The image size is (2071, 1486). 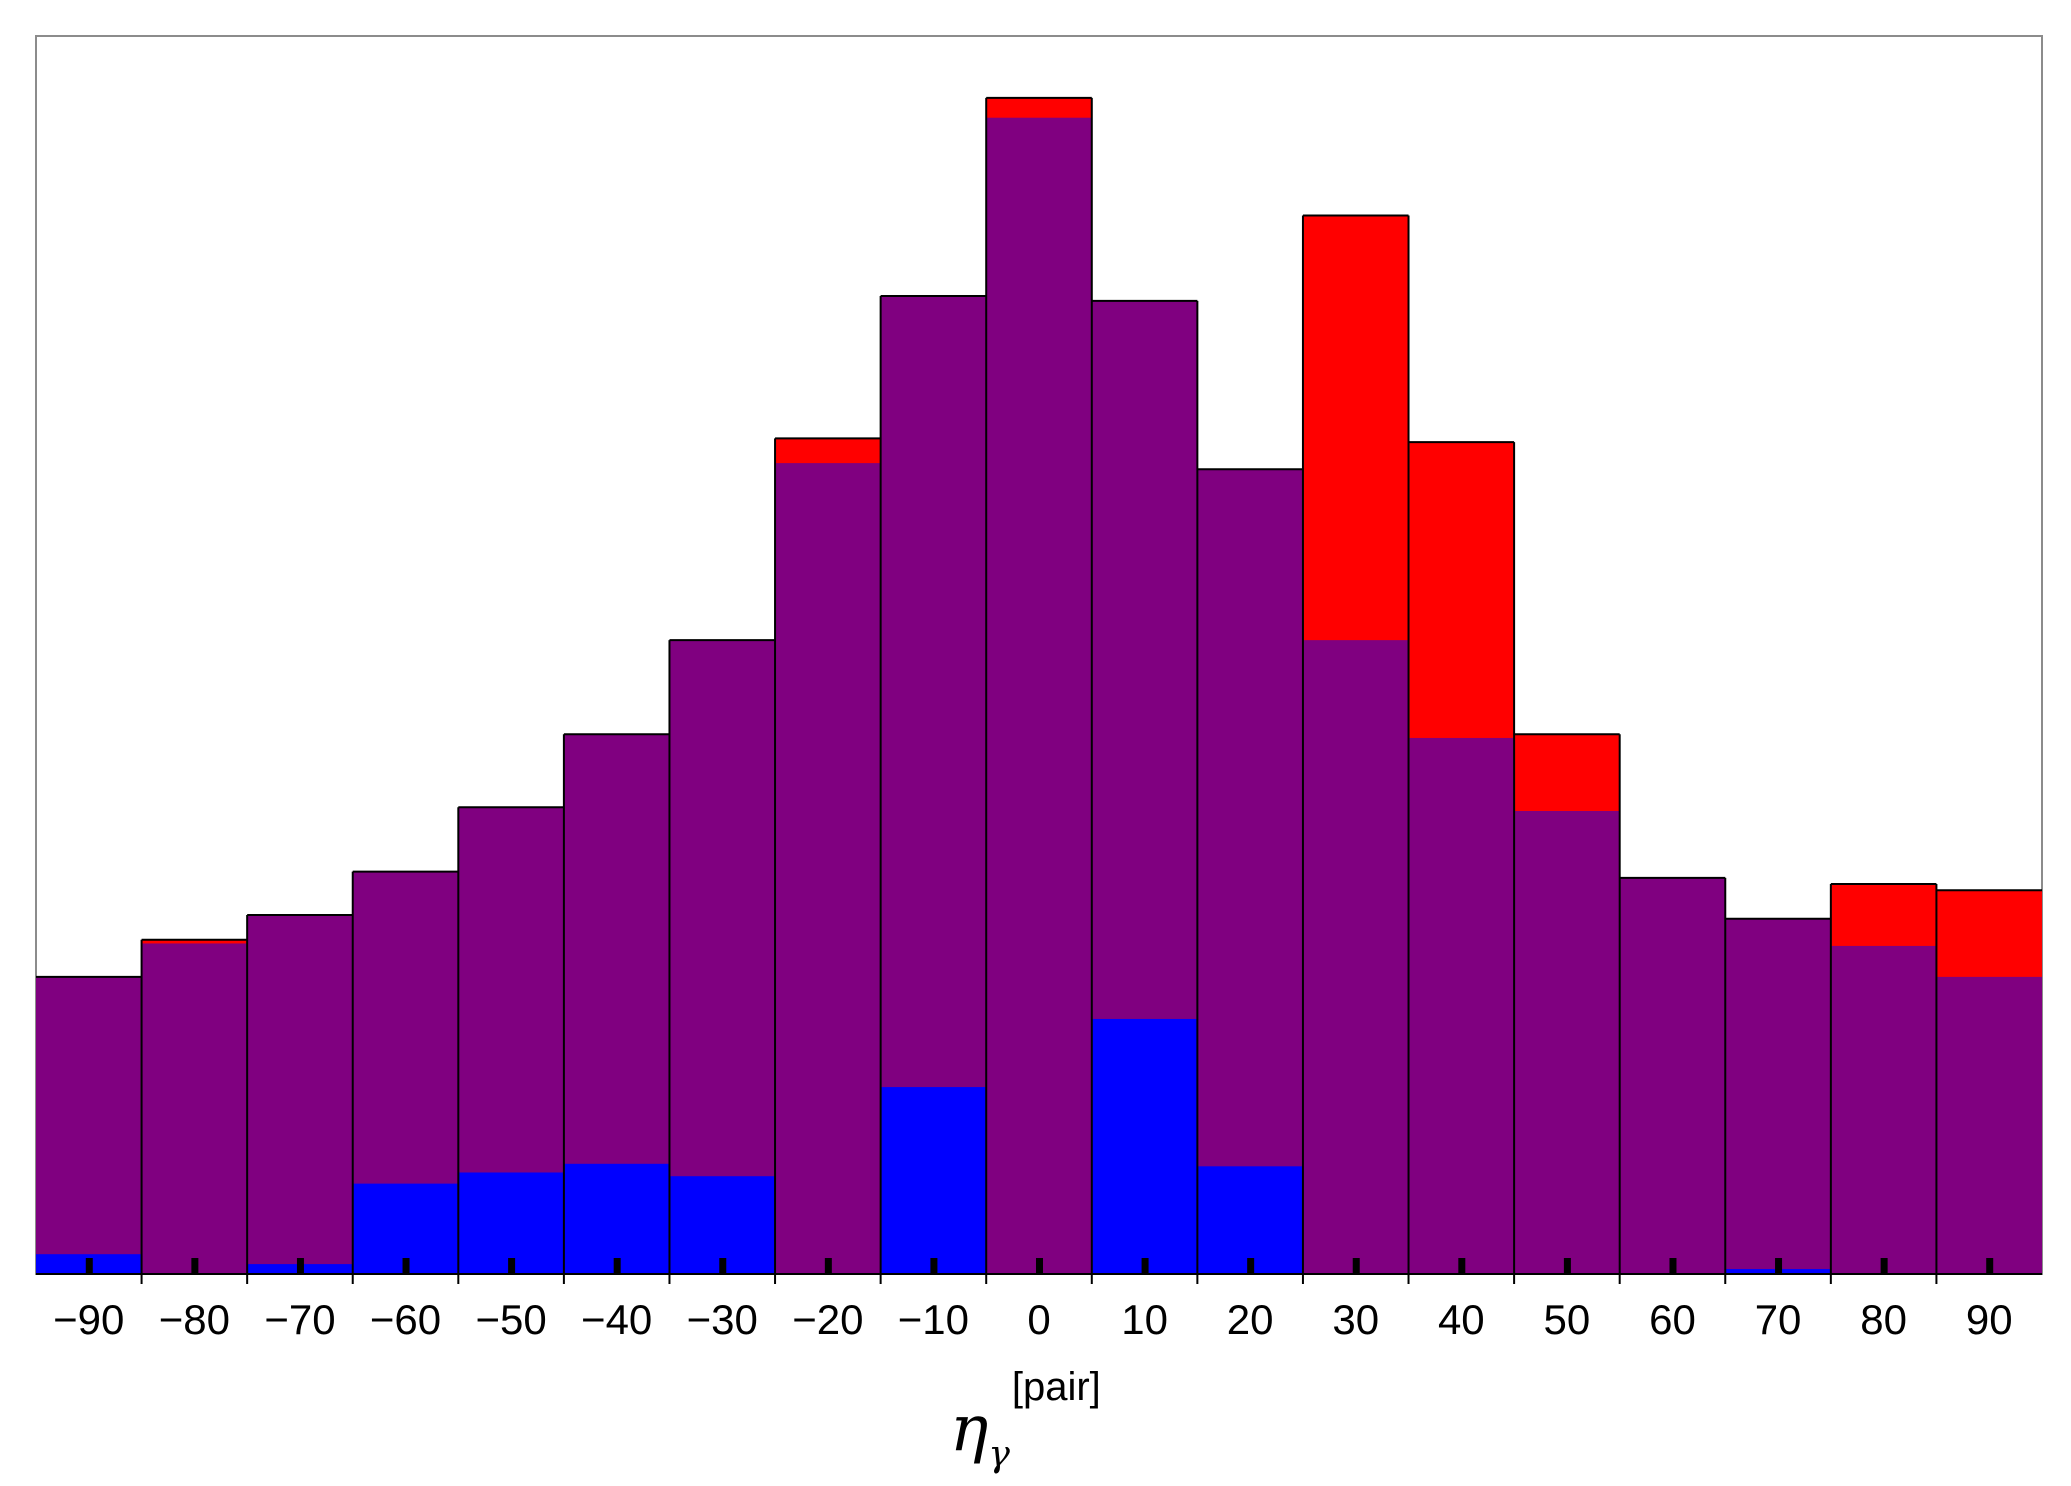 I want to click on x-tick-label-0: 0, so click(x=1038, y=1319).